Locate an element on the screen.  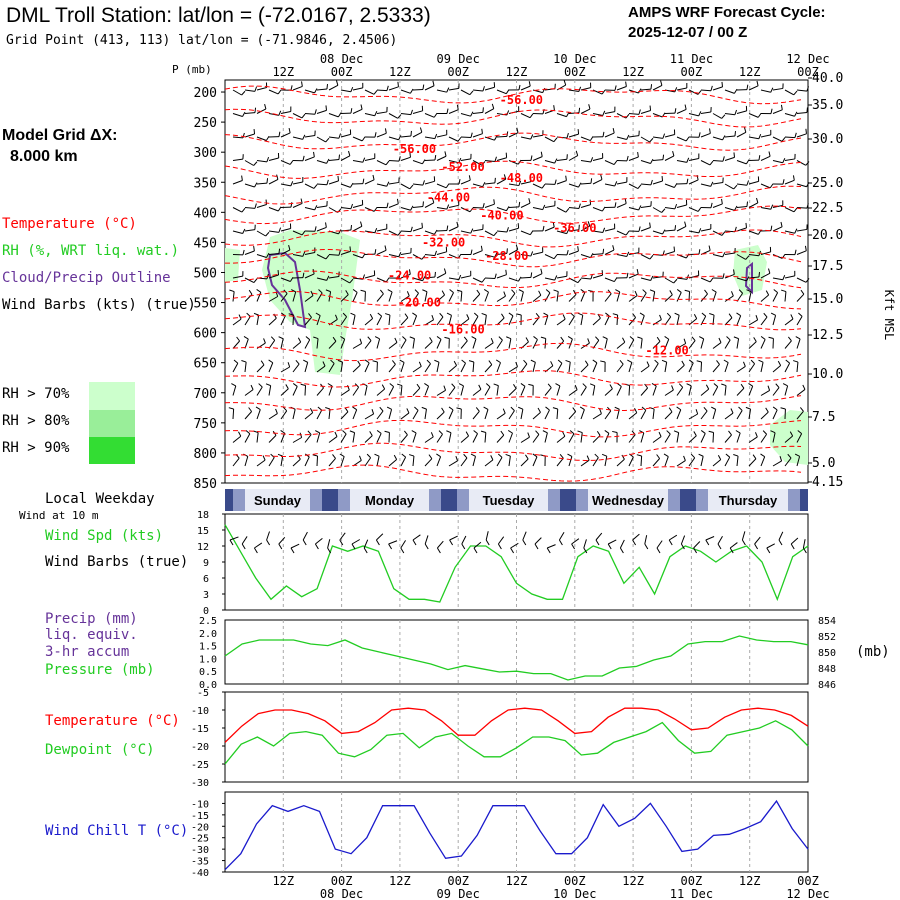
temperature-contour is located at coordinates (513, 452).